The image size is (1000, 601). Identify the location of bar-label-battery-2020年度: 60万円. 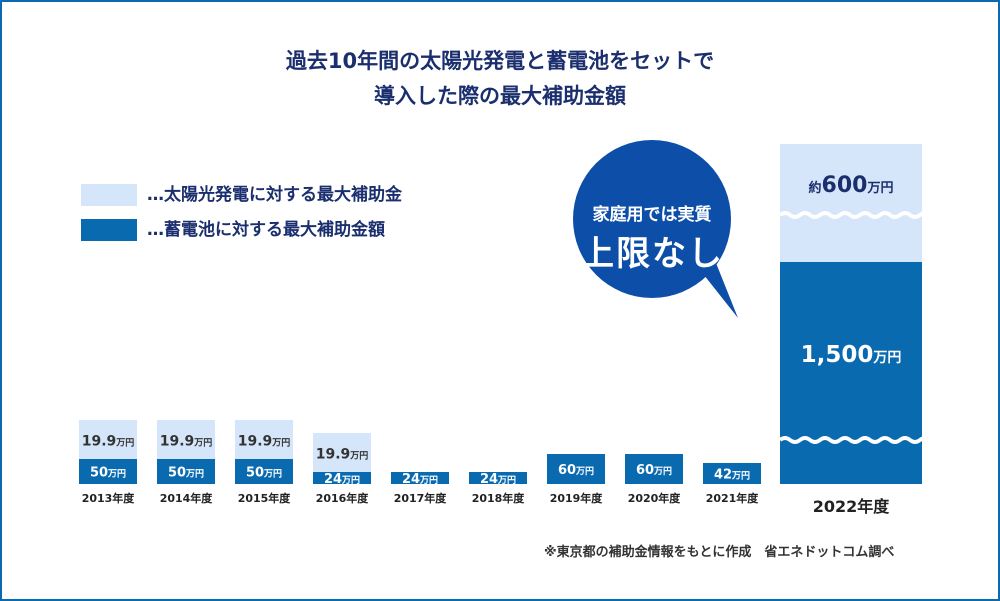
(654, 470).